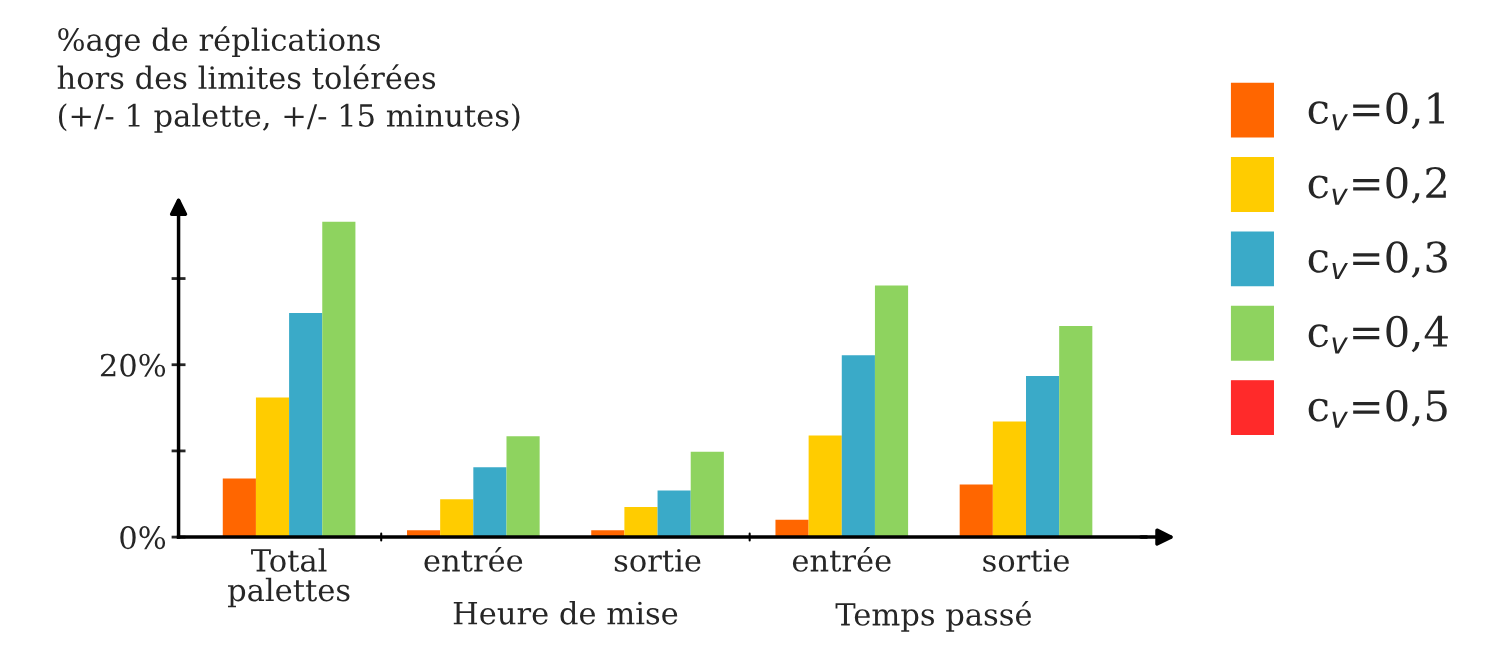  Describe the element at coordinates (1377, 260) in the screenshot. I see `legend-label: c$_{v}$=0,3` at that location.